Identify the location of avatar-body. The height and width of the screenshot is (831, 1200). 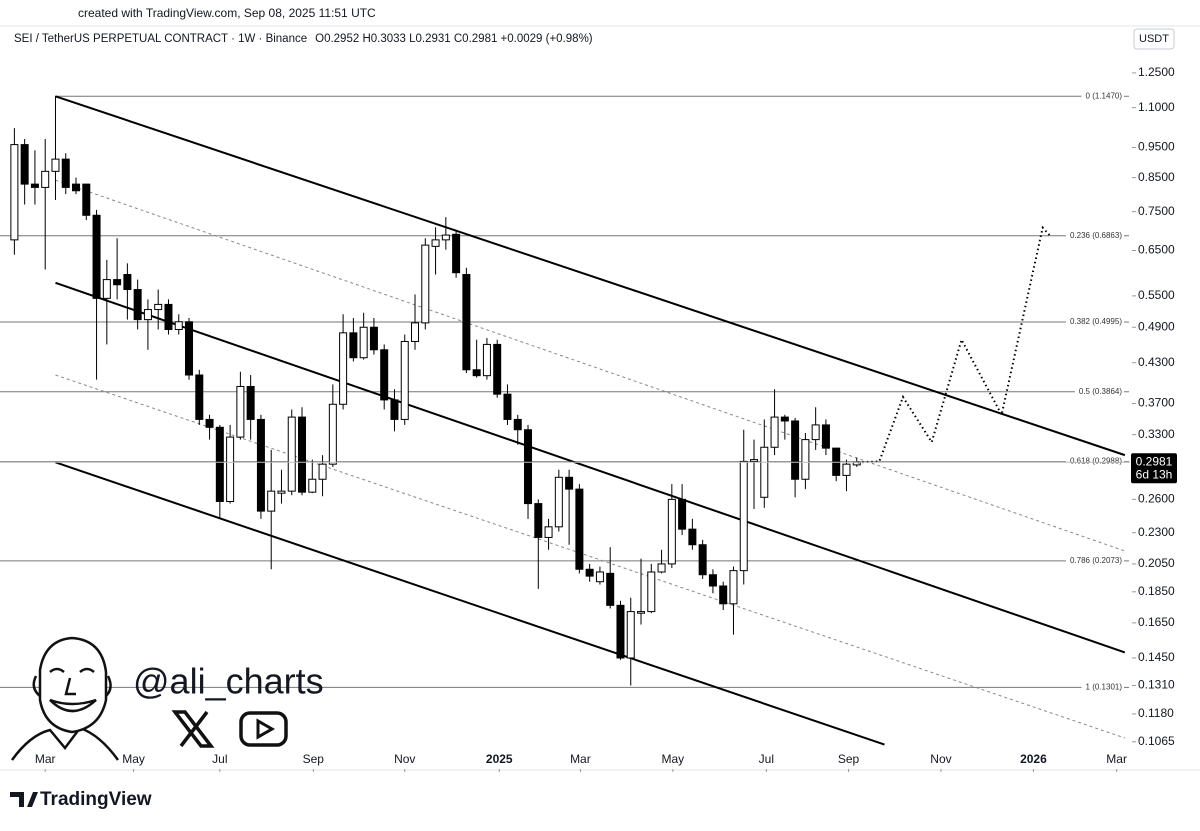
(65, 743).